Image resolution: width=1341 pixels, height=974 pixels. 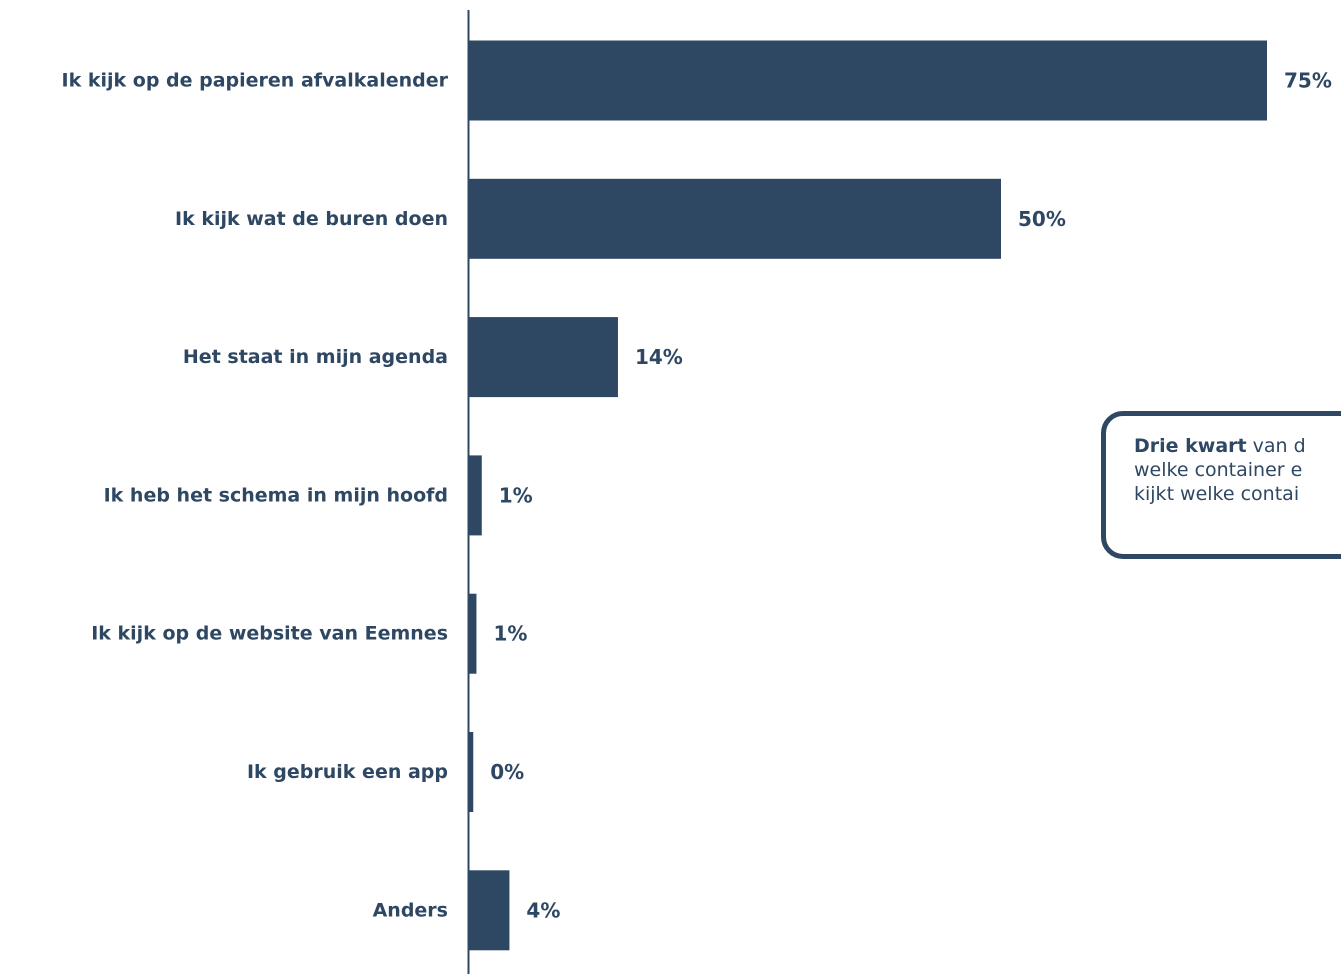 What do you see at coordinates (1042, 219) in the screenshot?
I see `value-label: 50%` at bounding box center [1042, 219].